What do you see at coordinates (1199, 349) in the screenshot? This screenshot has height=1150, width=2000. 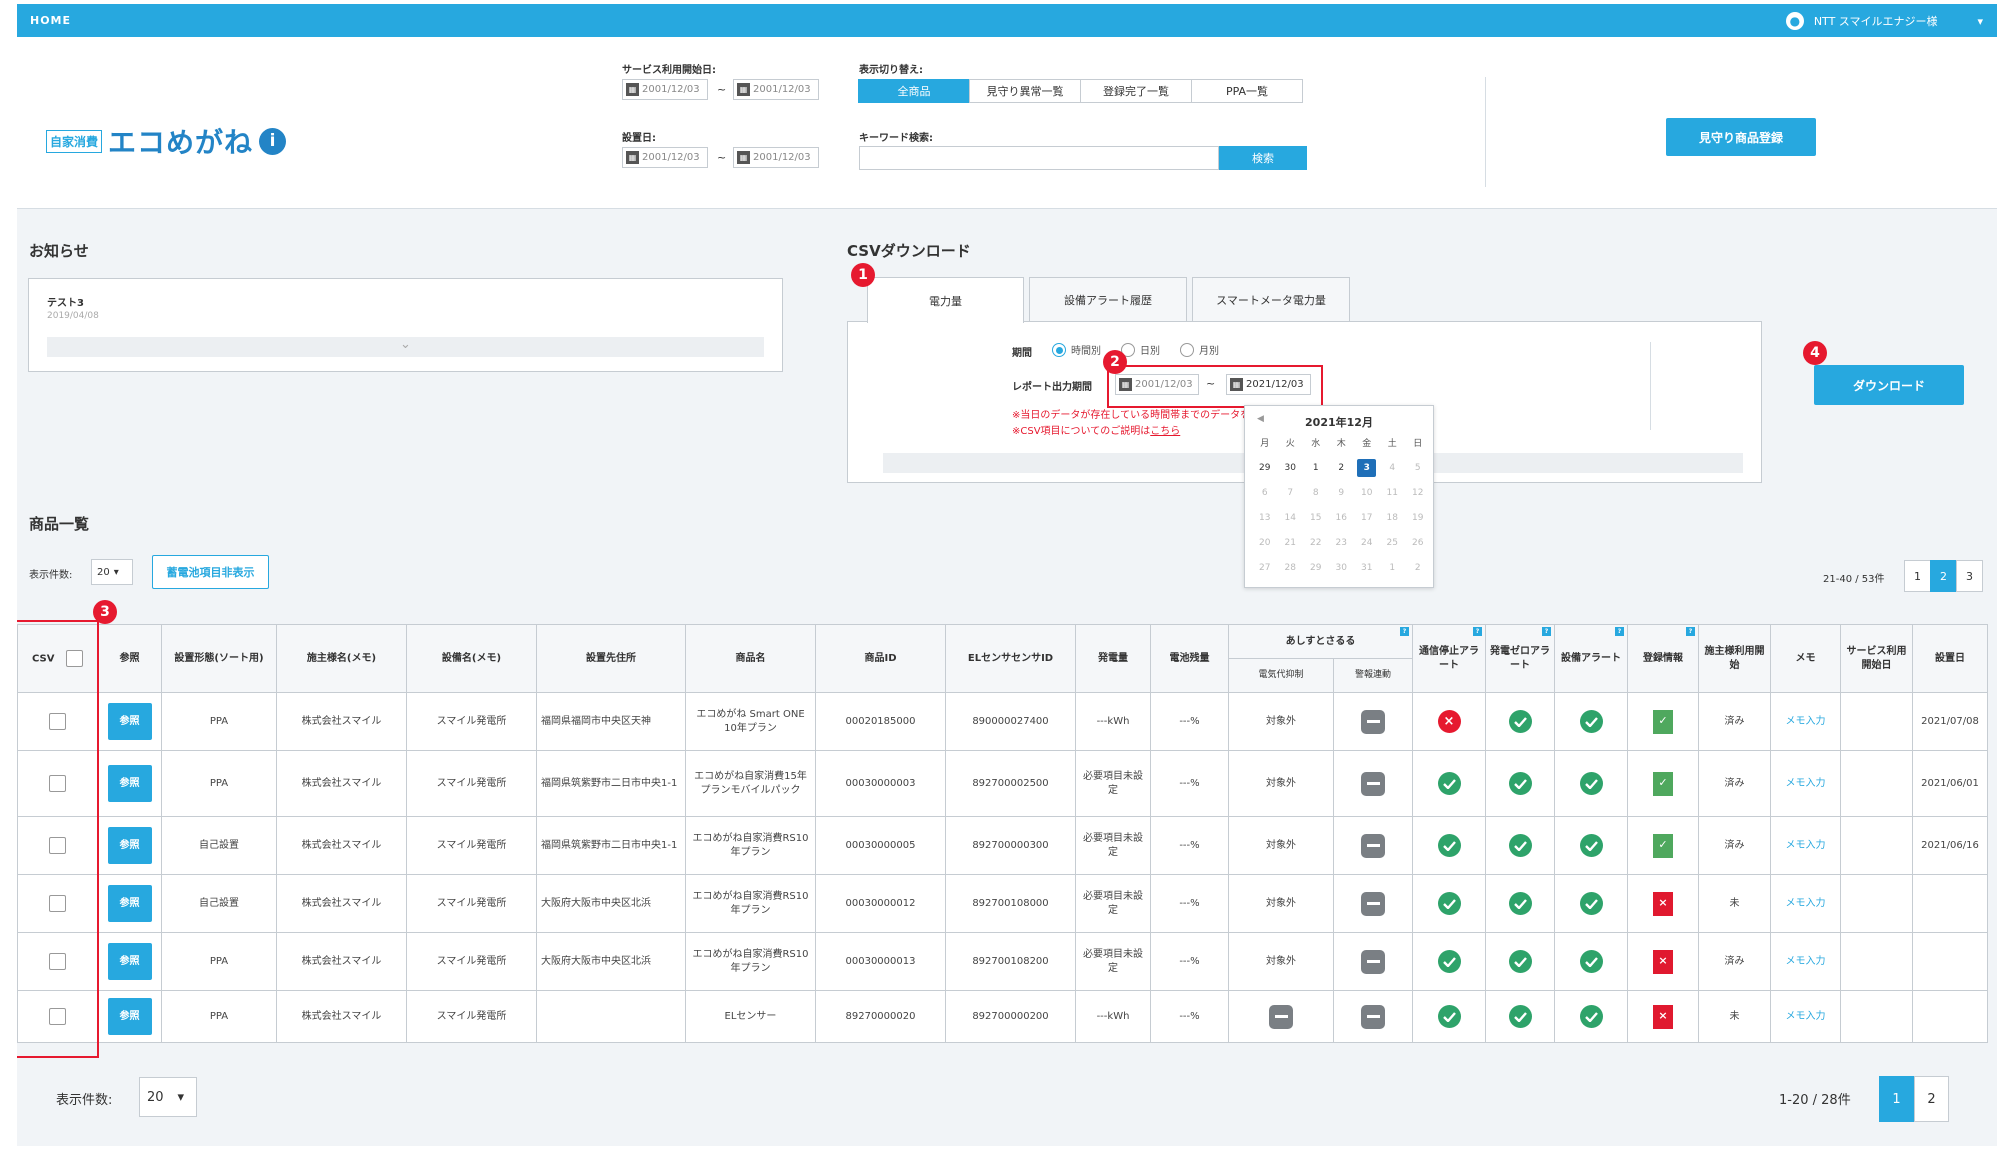 I see `radio-monthly: 月別` at bounding box center [1199, 349].